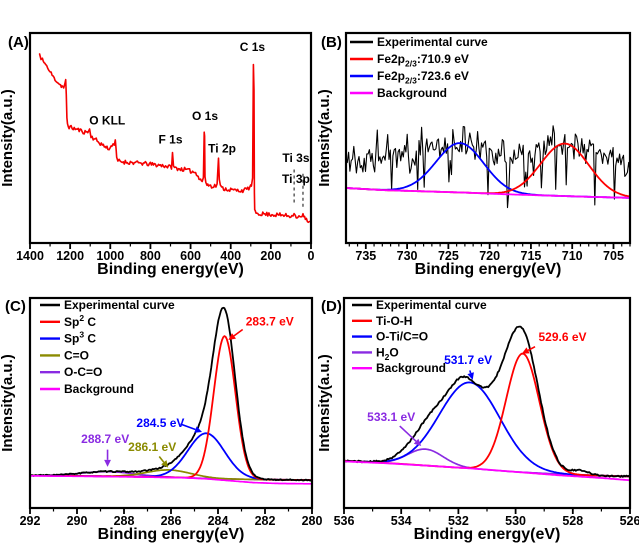 The width and height of the screenshot is (639, 552). I want to click on d-legend-label-1: Ti-O-H, so click(394, 321).